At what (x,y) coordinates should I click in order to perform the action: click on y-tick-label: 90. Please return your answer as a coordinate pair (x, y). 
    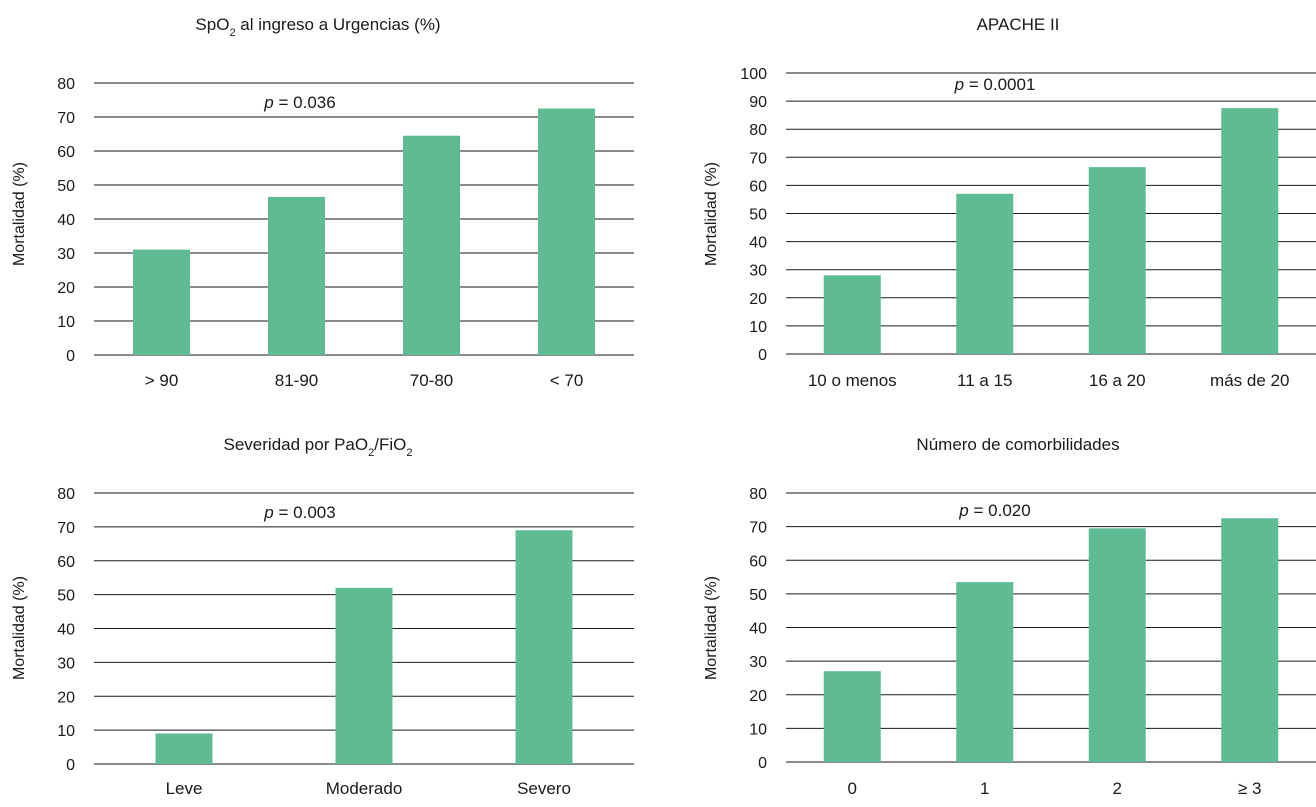
    Looking at the image, I should click on (758, 102).